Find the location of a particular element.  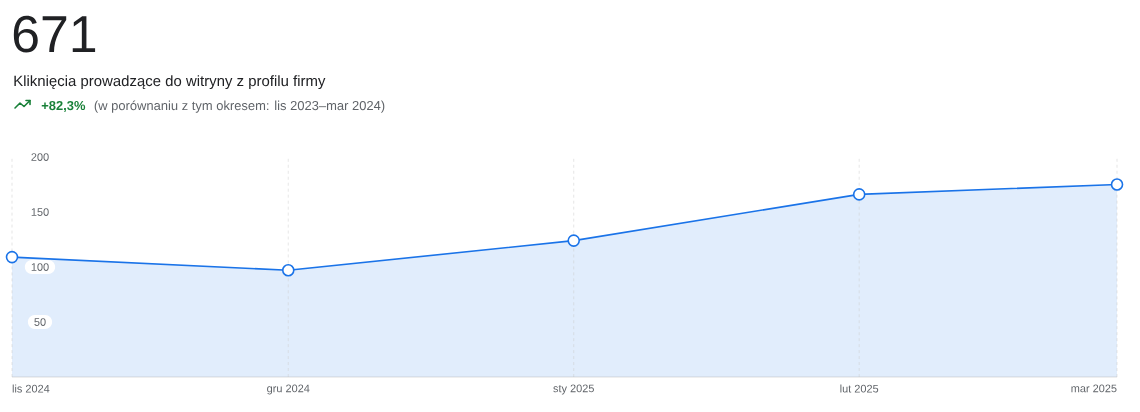

x-tick-label: gru 2024 is located at coordinates (288, 389).